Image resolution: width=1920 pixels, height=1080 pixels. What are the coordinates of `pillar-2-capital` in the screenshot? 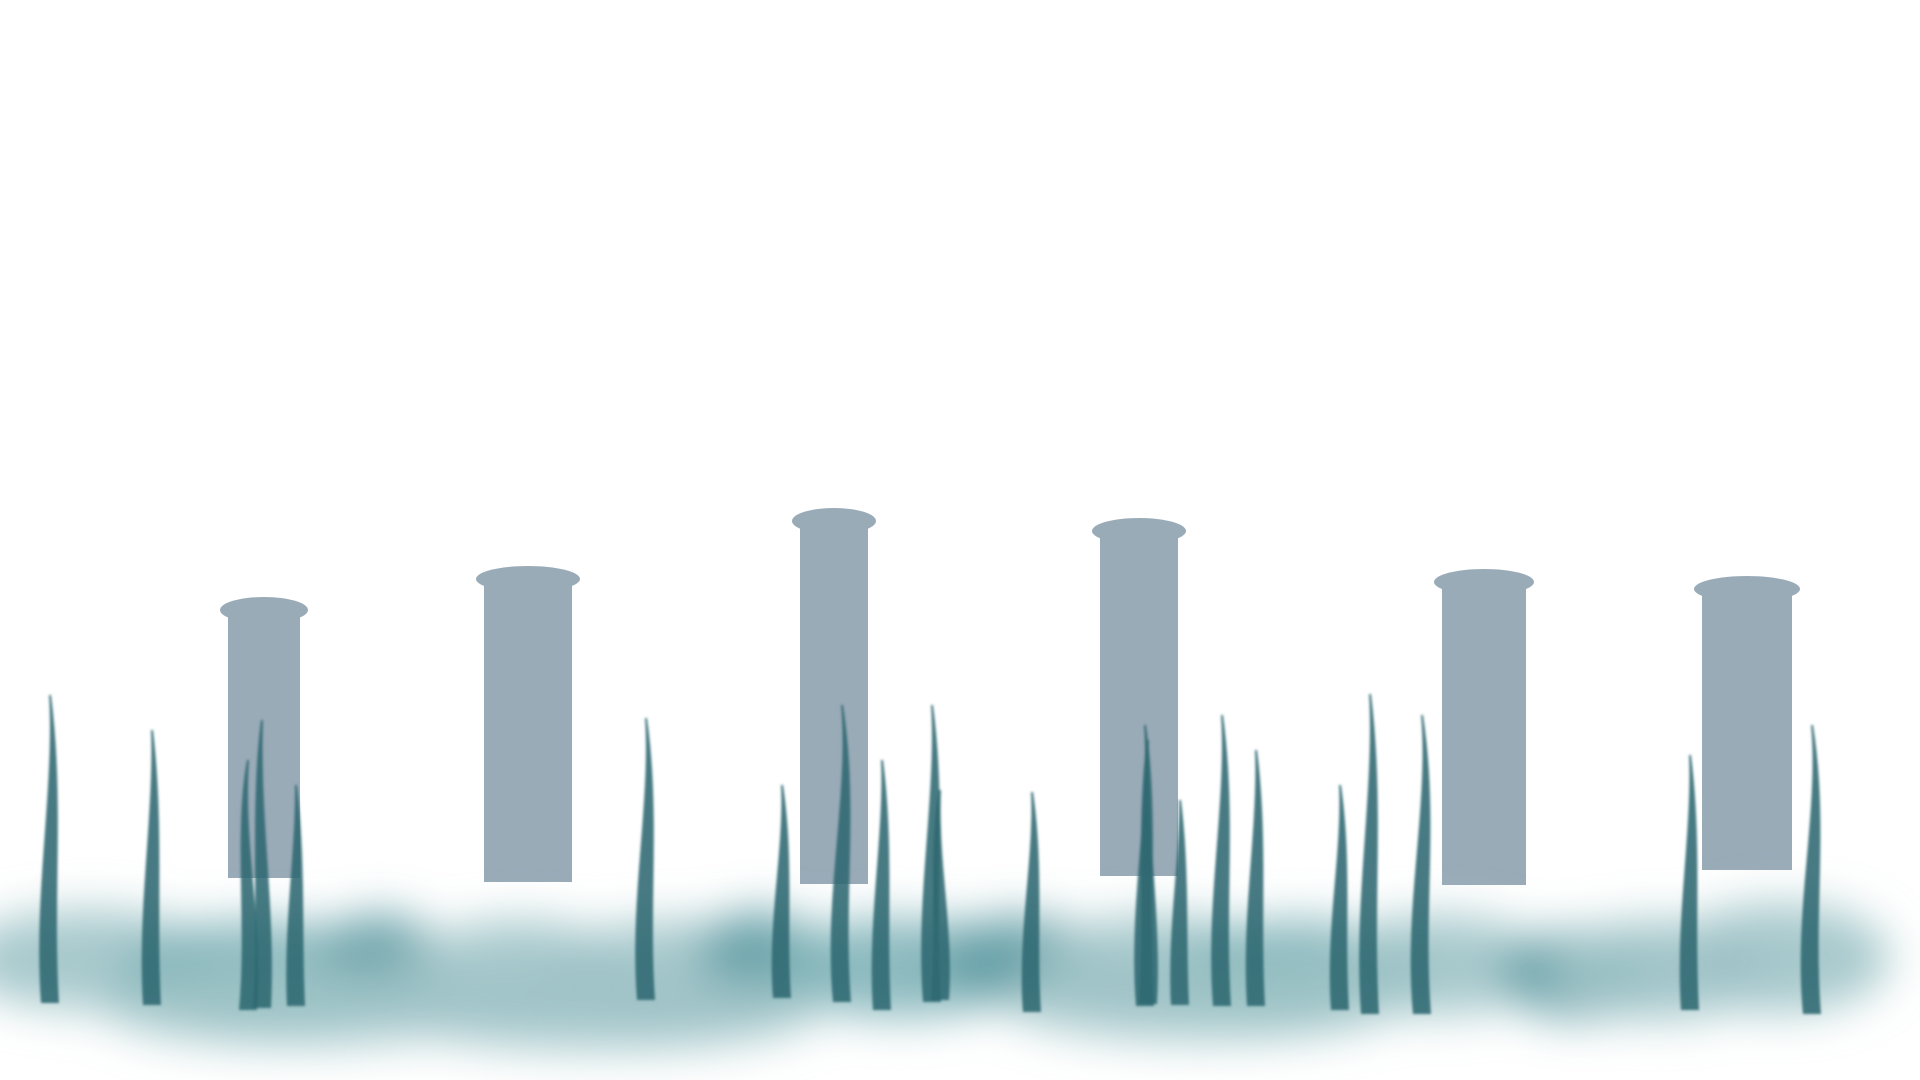 It's located at (528, 579).